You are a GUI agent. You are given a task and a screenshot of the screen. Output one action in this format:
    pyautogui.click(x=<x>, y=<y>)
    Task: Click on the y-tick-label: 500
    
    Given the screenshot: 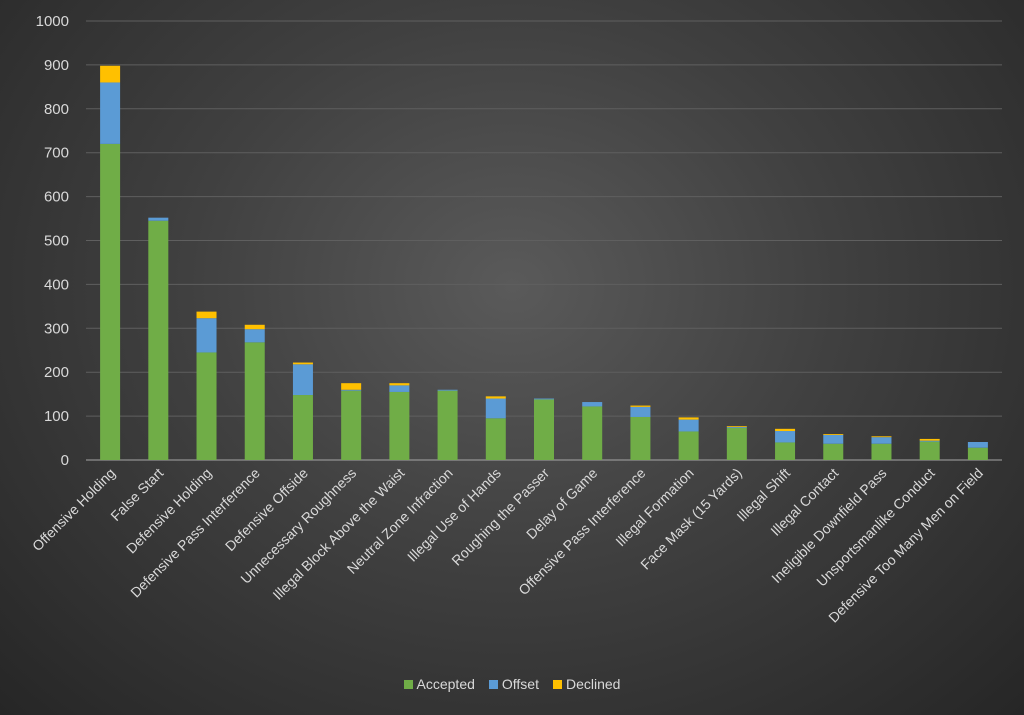 What is the action you would take?
    pyautogui.click(x=56, y=241)
    